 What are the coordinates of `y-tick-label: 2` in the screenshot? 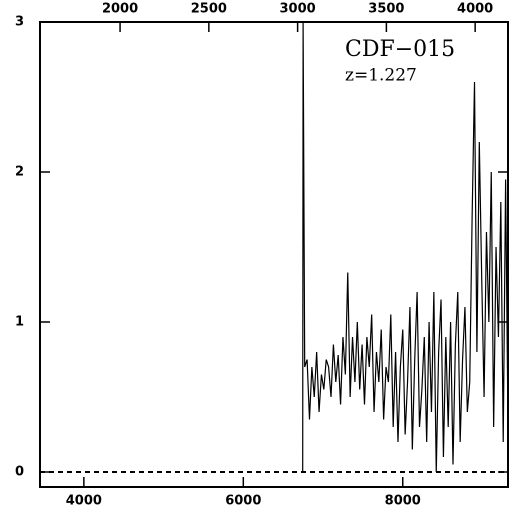 It's located at (19, 172).